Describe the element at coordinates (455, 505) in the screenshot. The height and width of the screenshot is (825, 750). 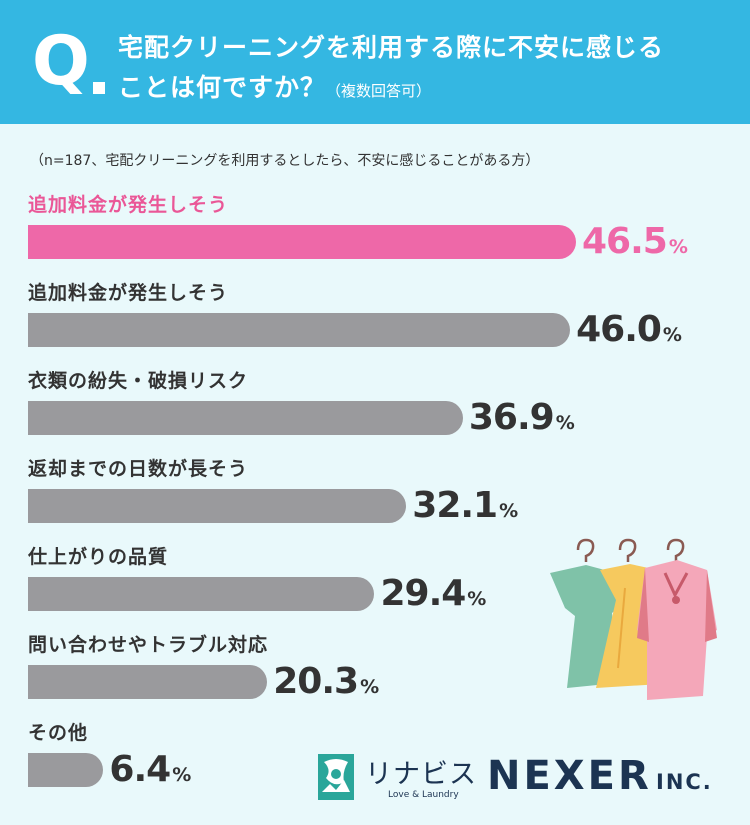
I see `bar-value-number: 32.1` at that location.